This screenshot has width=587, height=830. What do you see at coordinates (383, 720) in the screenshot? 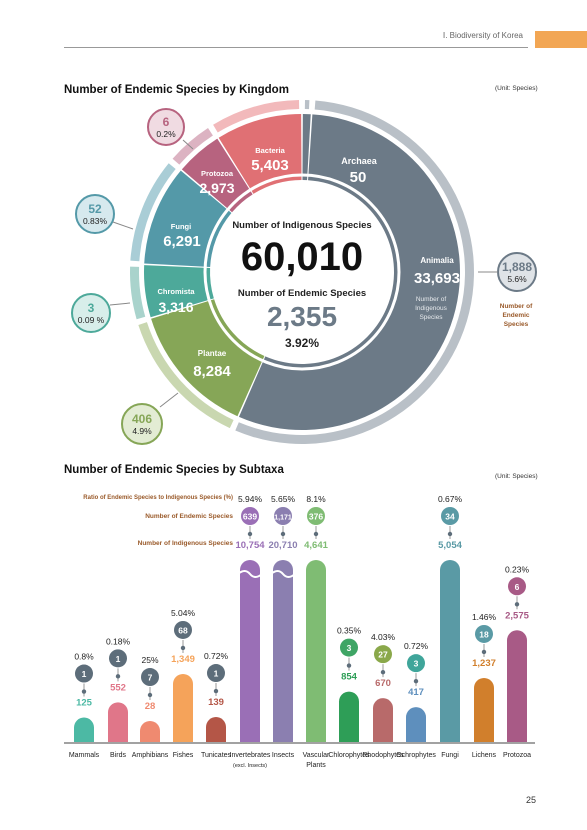
I see `bar-rhodophytes` at bounding box center [383, 720].